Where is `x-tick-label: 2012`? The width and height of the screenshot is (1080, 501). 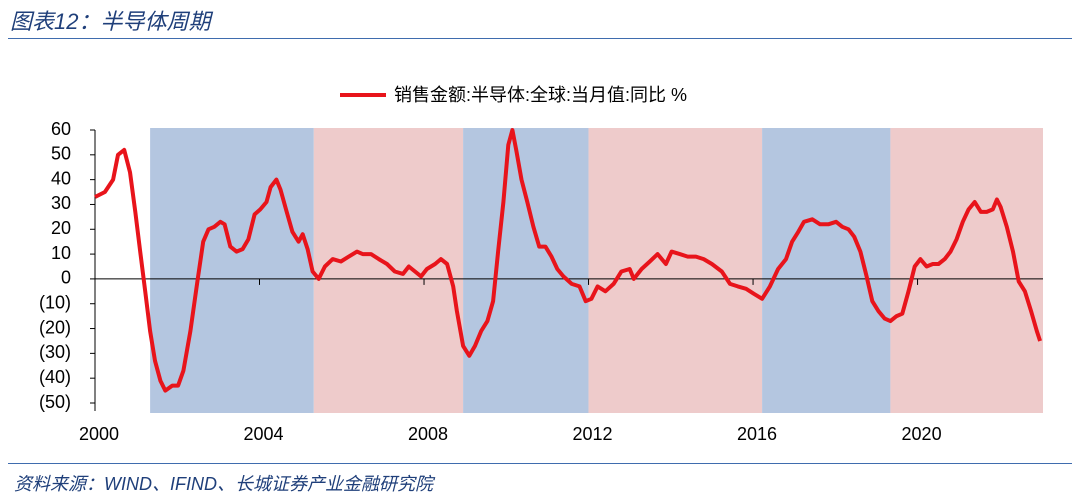 x-tick-label: 2012 is located at coordinates (593, 434).